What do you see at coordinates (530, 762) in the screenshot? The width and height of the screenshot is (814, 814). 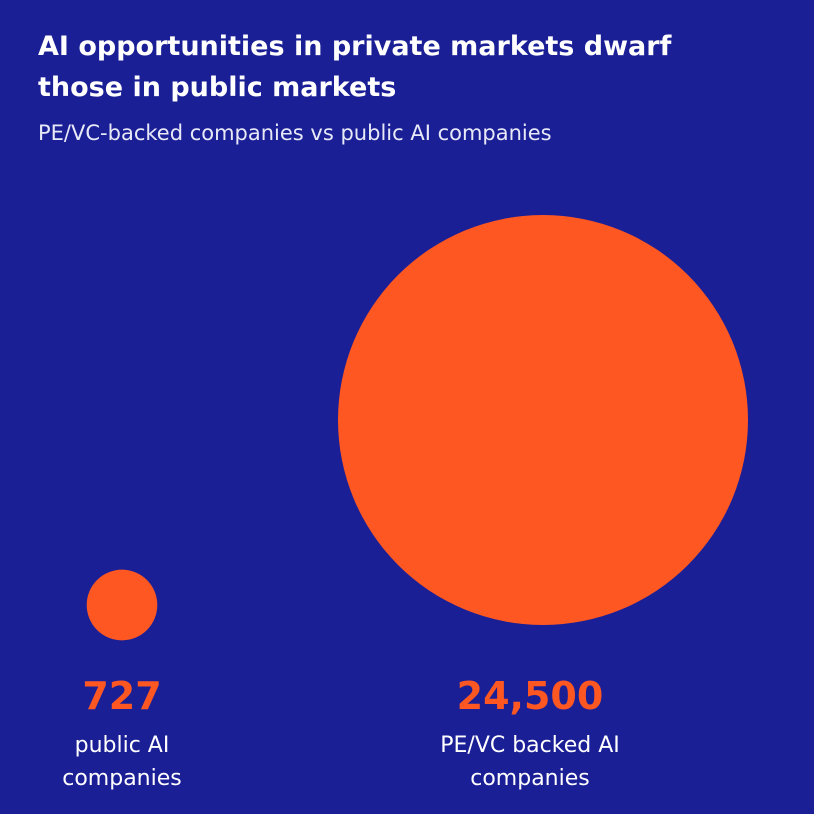 I see `category-label: PE/VC backed AI companies` at bounding box center [530, 762].